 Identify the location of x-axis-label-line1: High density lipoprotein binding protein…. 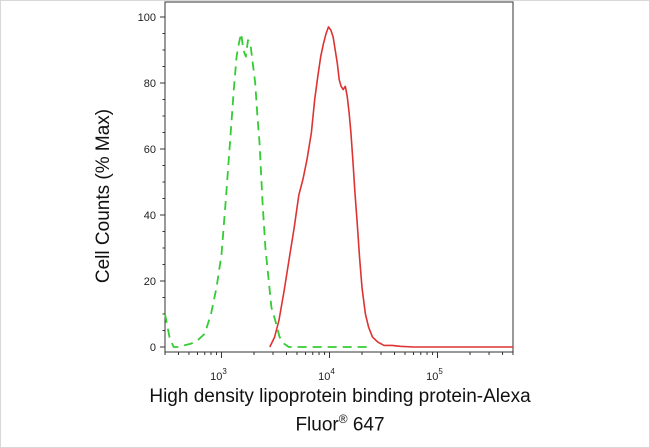
(340, 396).